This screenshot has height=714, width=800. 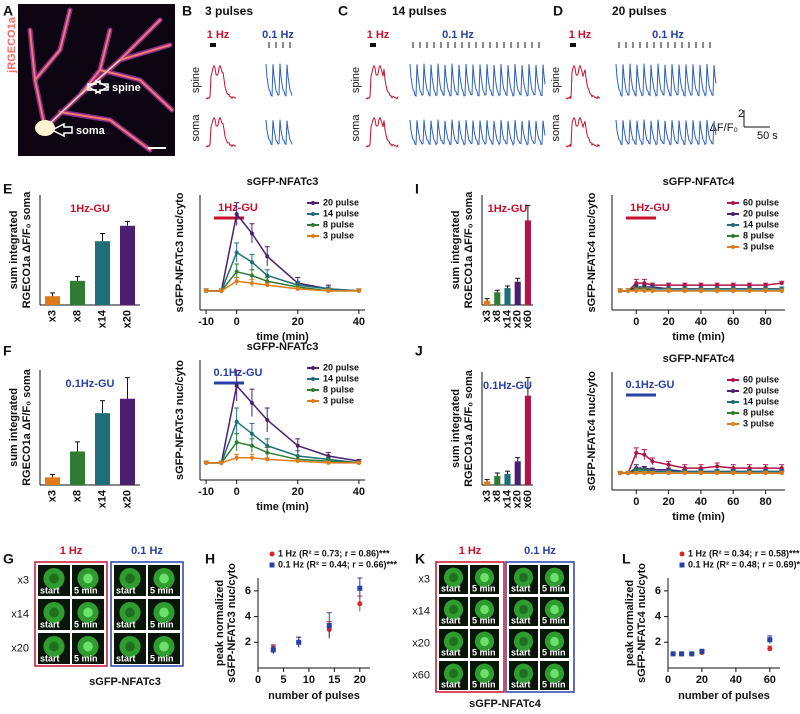 What do you see at coordinates (639, 11) in the screenshot?
I see `trace-title: 20 pulses` at bounding box center [639, 11].